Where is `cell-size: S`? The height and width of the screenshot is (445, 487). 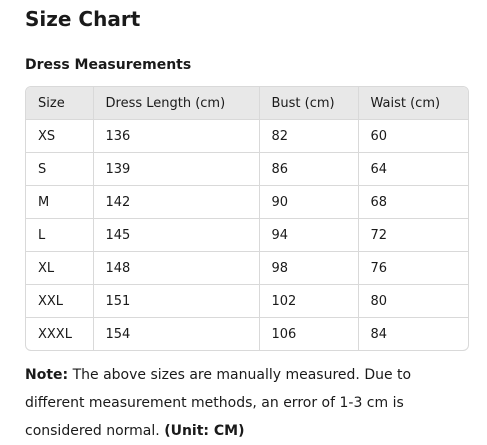 cell-size: S is located at coordinates (60, 169).